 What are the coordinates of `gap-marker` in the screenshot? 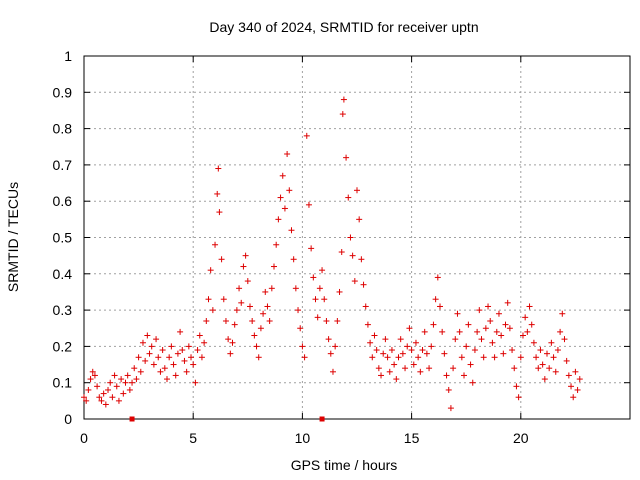 It's located at (322, 419).